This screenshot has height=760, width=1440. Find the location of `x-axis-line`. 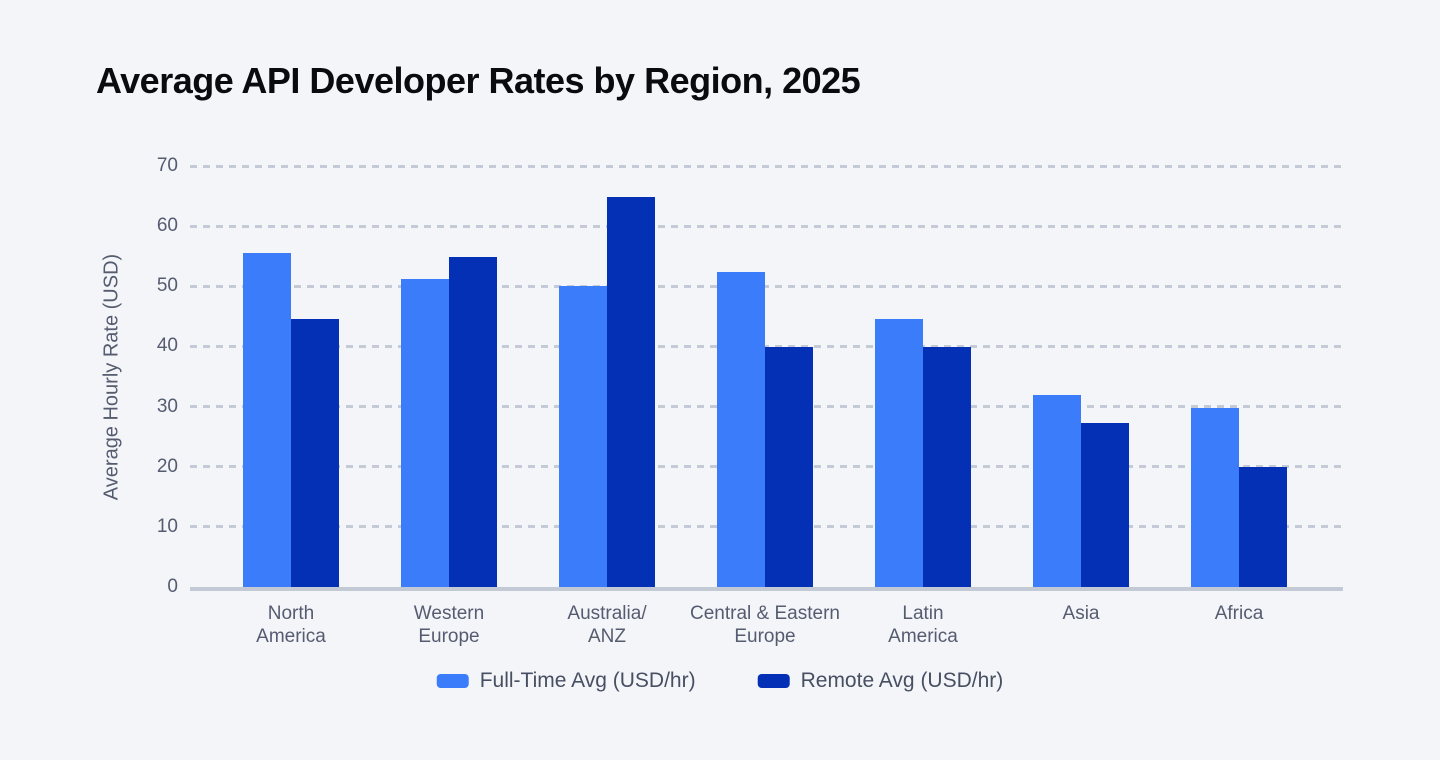

x-axis-line is located at coordinates (766, 589).